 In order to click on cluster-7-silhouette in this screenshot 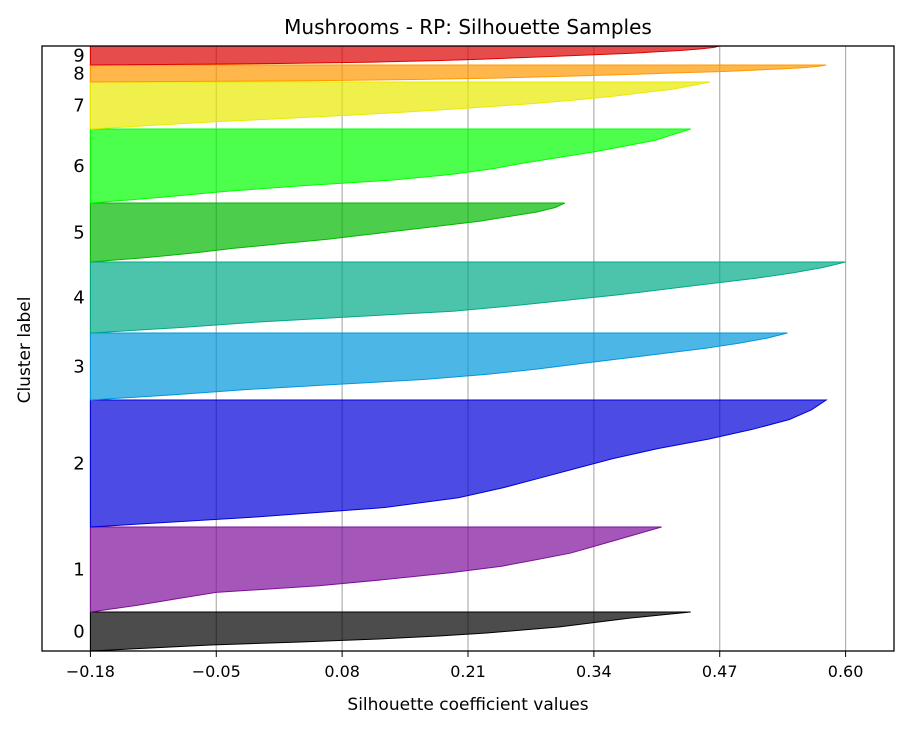, I will do `click(400, 105)`.